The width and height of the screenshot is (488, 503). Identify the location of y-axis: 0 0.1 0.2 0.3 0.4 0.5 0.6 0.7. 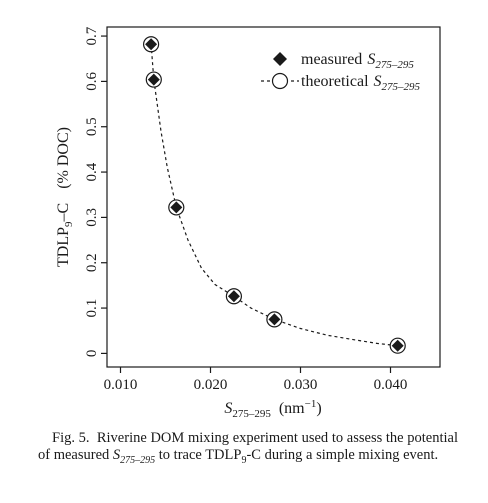
(95, 191).